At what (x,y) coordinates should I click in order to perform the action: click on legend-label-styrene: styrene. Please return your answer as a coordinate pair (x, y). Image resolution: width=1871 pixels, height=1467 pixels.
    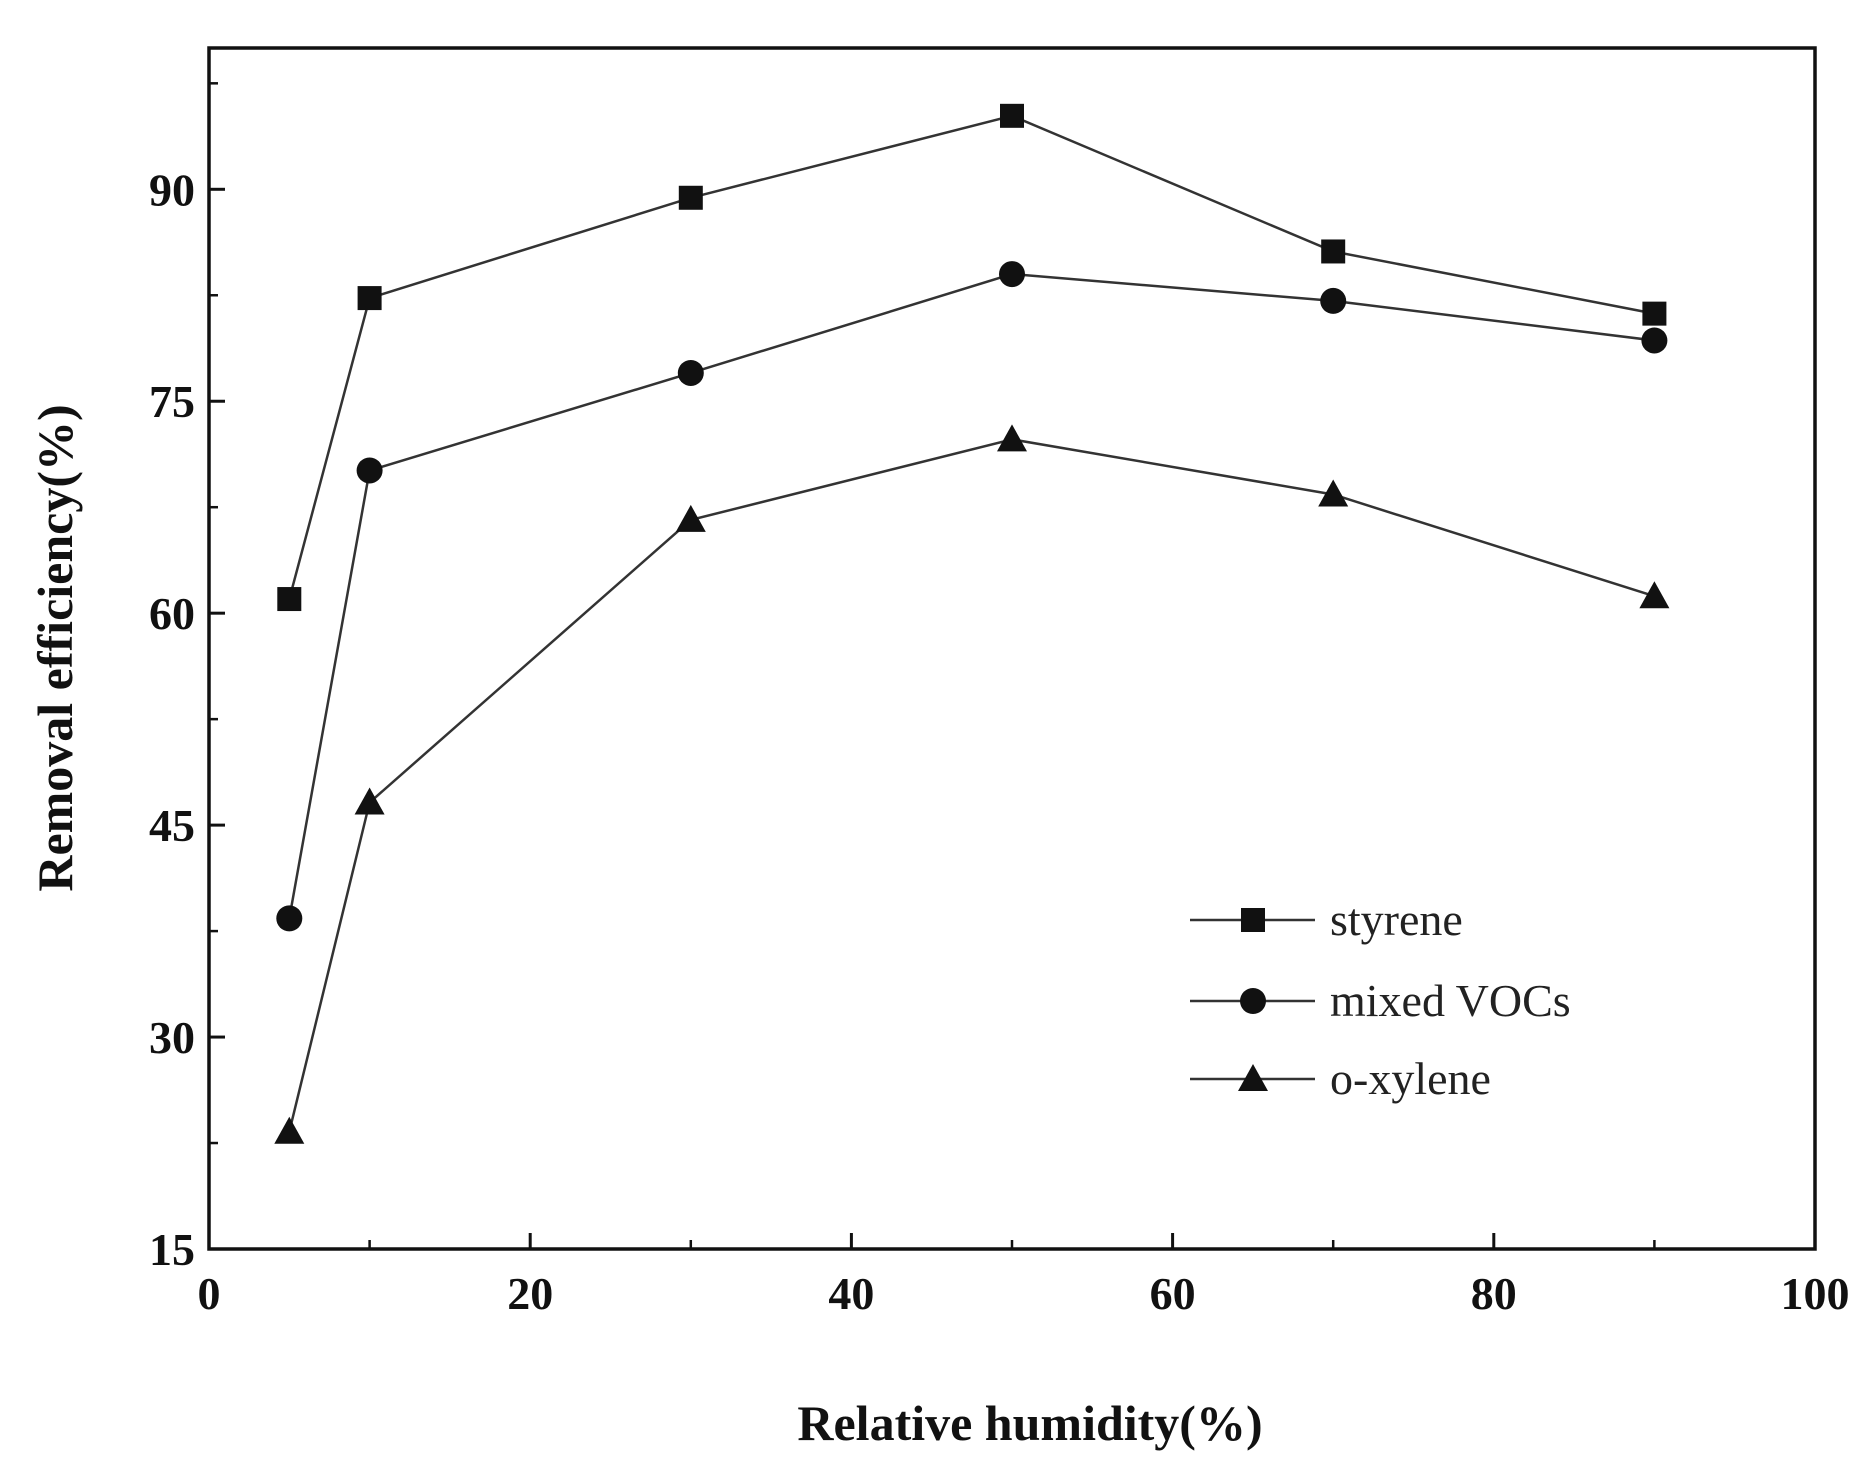
    Looking at the image, I should click on (1396, 919).